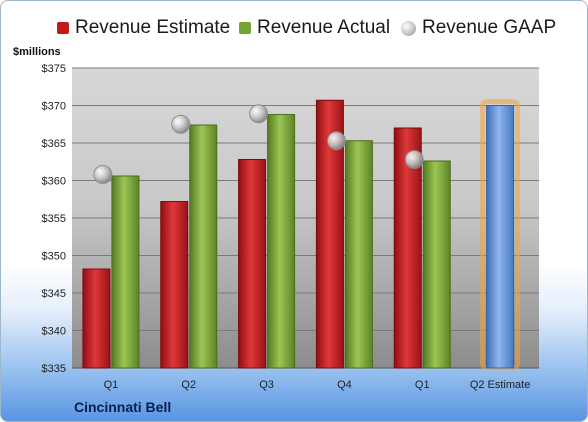 Image resolution: width=588 pixels, height=422 pixels. I want to click on legend-item-revenue-estimate: Revenue Estimate, so click(143, 28).